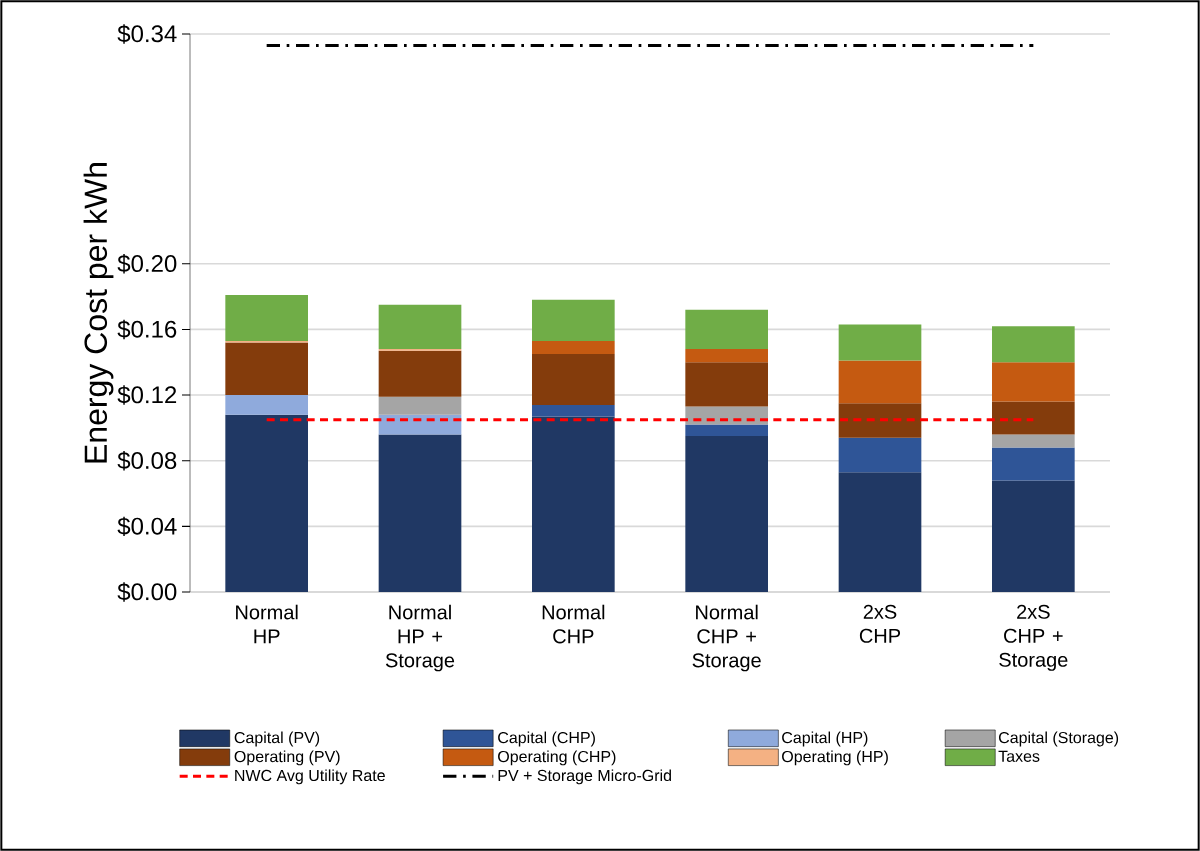 The height and width of the screenshot is (851, 1200). I want to click on y-tick-label: $0.00, so click(147, 592).